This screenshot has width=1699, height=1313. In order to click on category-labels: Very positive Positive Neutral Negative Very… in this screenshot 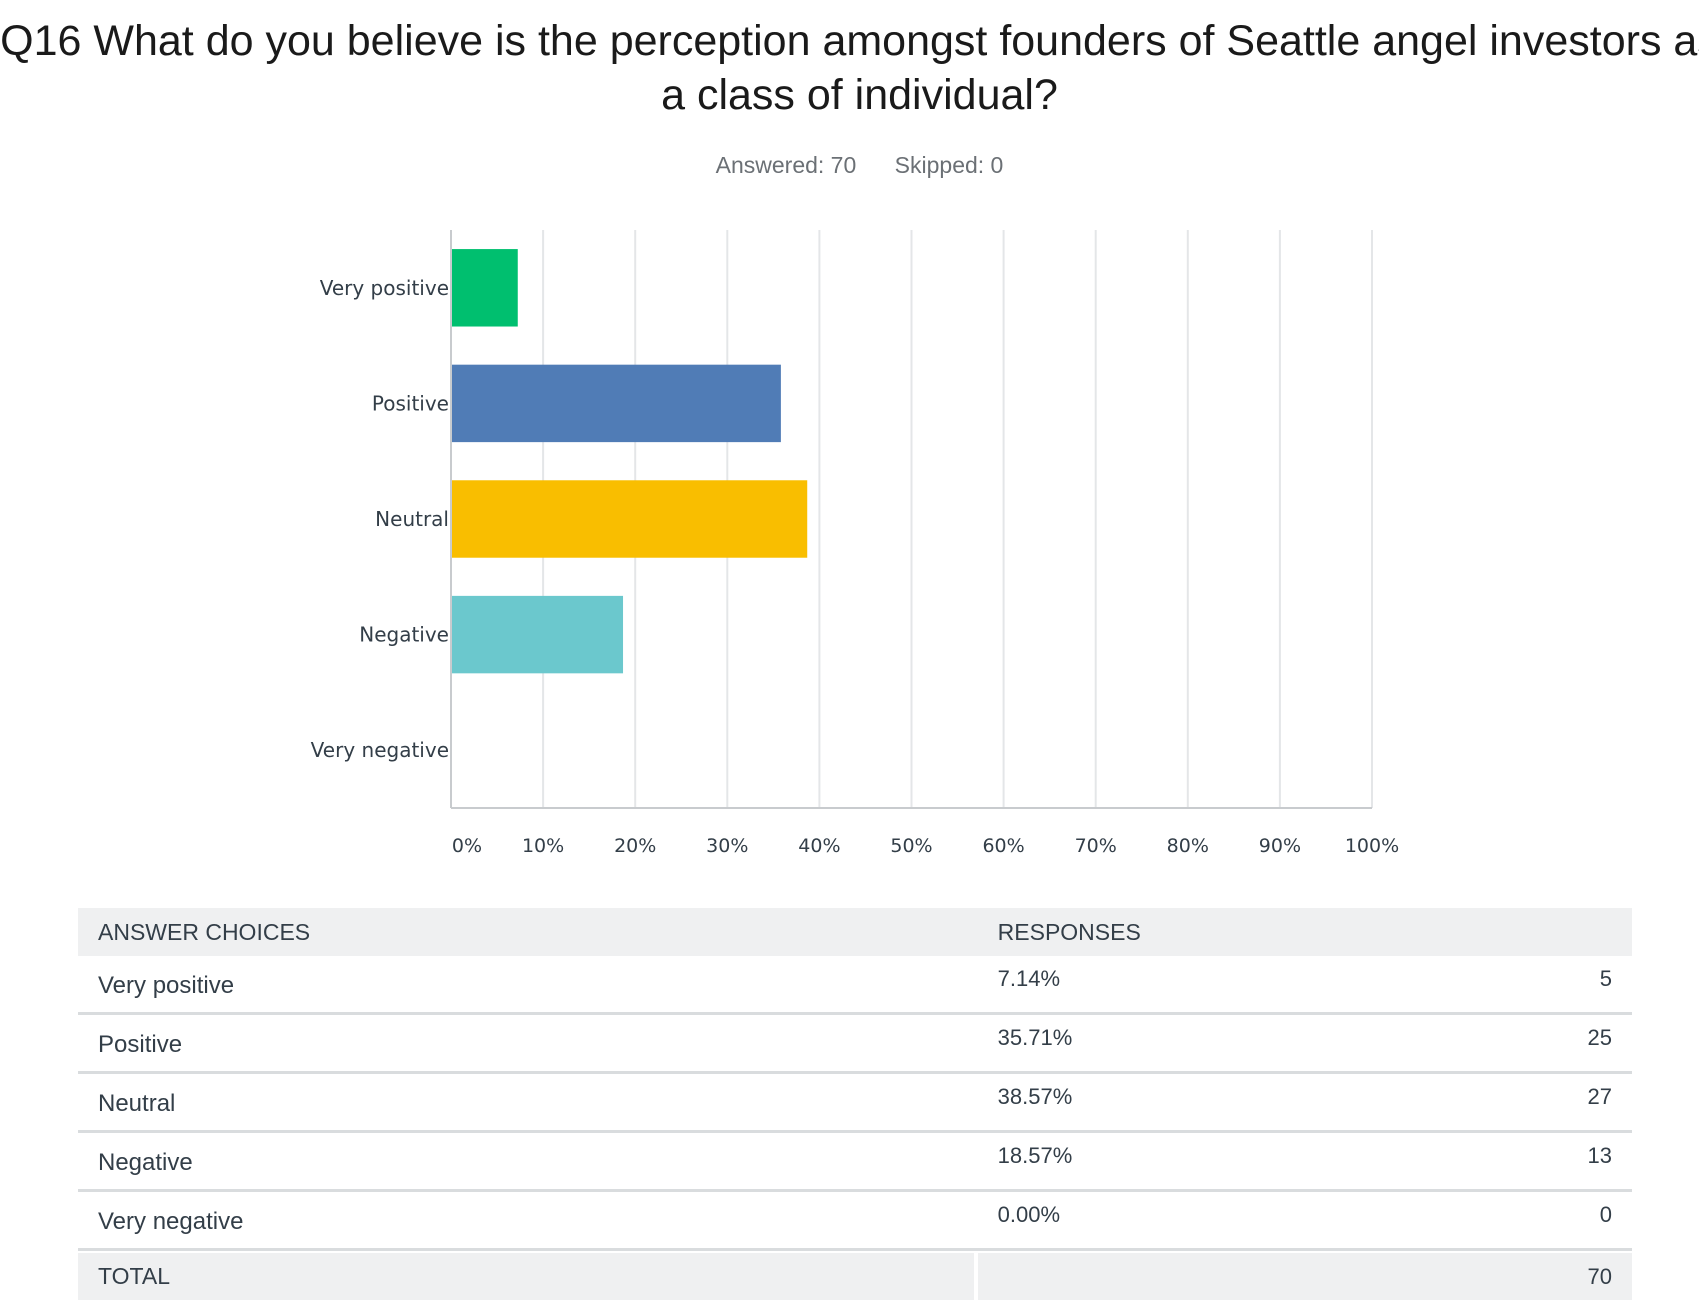, I will do `click(380, 519)`.